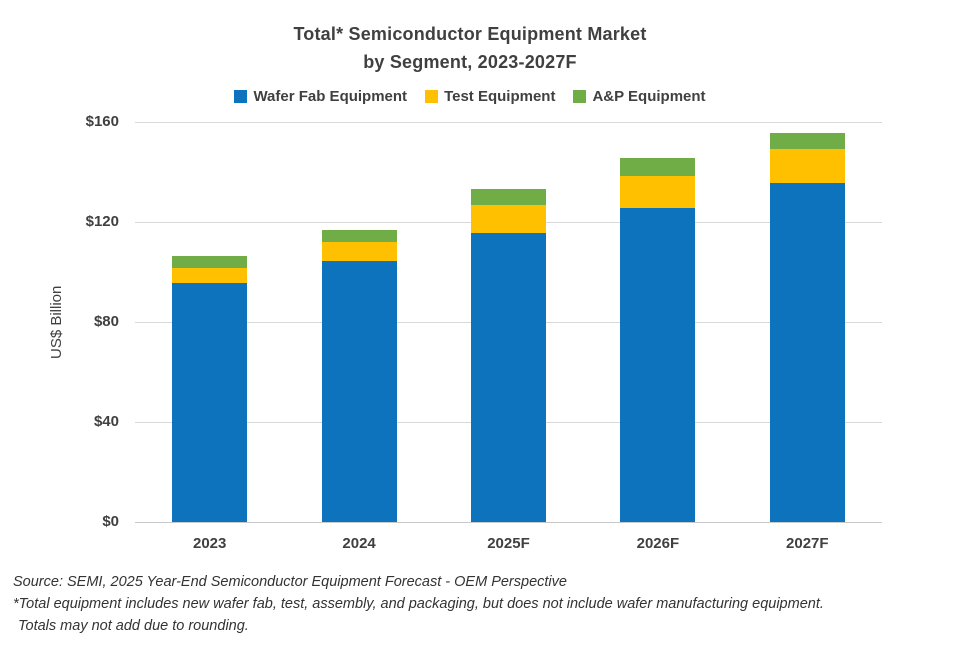  I want to click on legend-item: Test Equipment, so click(490, 96).